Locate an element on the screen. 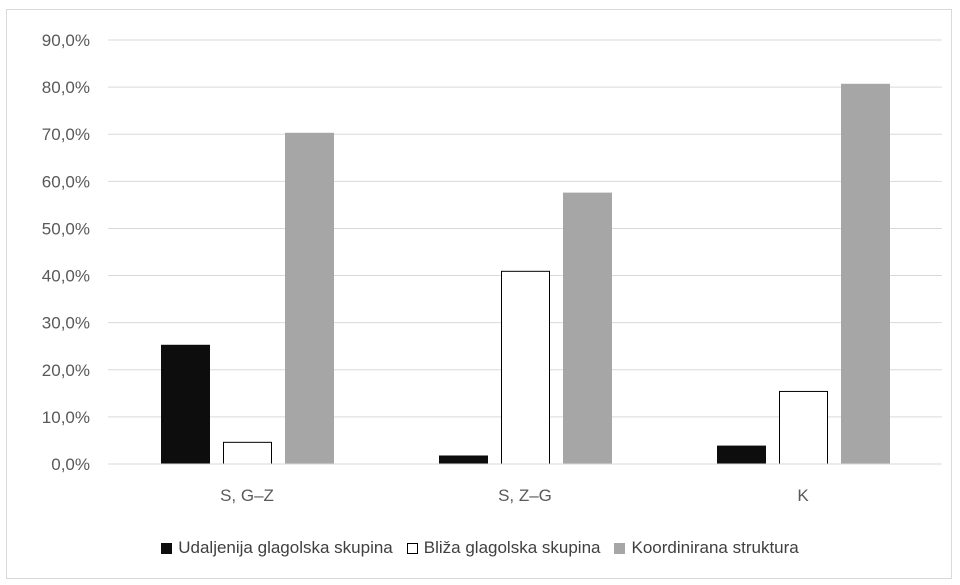 The image size is (960, 585). y-tick-label: 20,0% is located at coordinates (66, 370).